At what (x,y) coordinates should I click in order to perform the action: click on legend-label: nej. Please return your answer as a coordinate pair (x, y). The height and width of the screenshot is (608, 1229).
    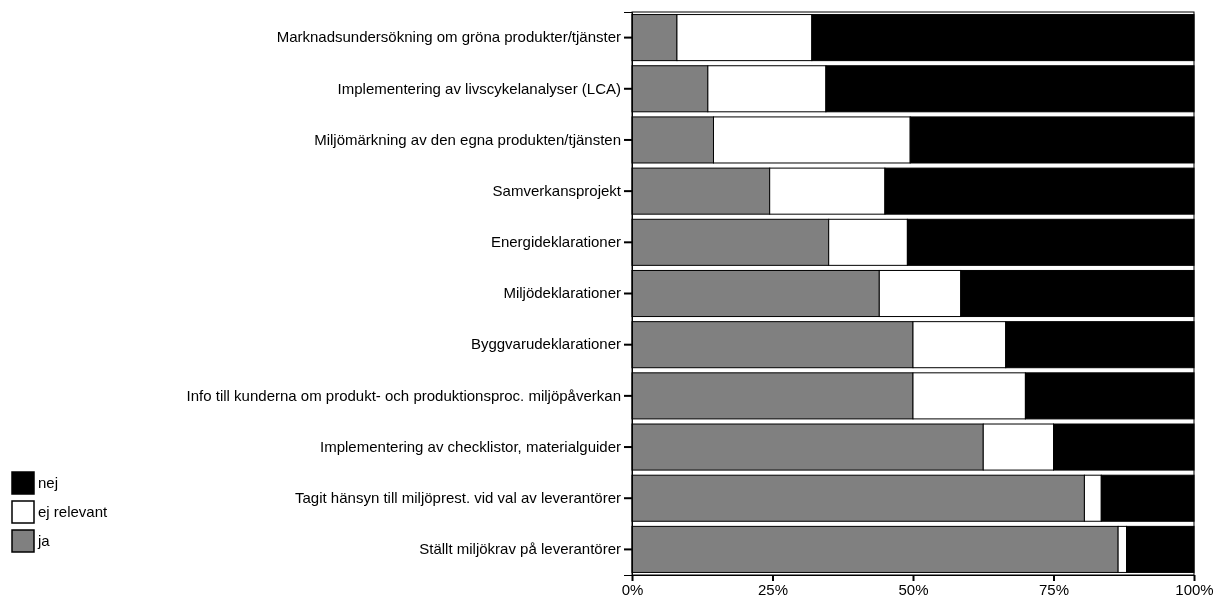
    Looking at the image, I should click on (48, 482).